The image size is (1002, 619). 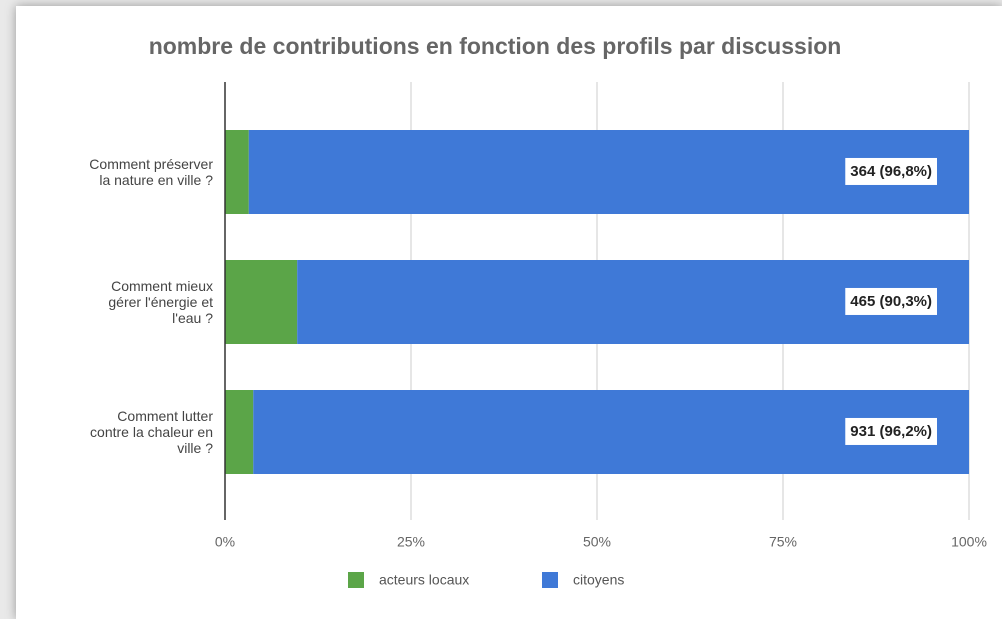 What do you see at coordinates (160, 302) in the screenshot?
I see `y-tick-label: Comment mieux gérer l'énergie et l'eau ?` at bounding box center [160, 302].